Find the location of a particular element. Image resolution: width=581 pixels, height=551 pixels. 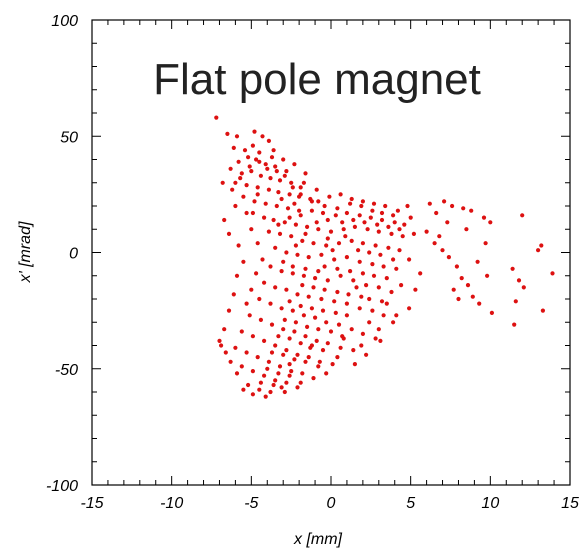

x-axis-label: x [mm] is located at coordinates (318, 539).